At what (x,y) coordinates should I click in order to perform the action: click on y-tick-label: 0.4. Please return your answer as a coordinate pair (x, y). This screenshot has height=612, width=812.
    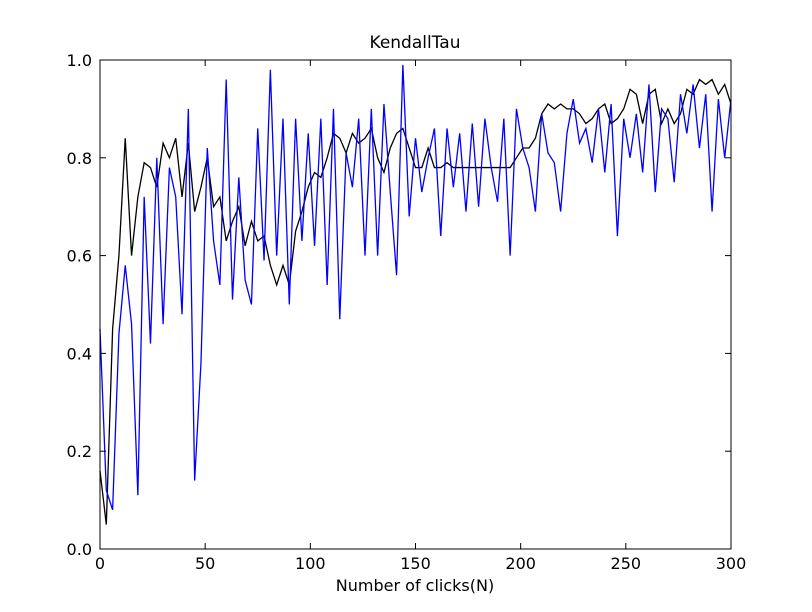
    Looking at the image, I should click on (79, 353).